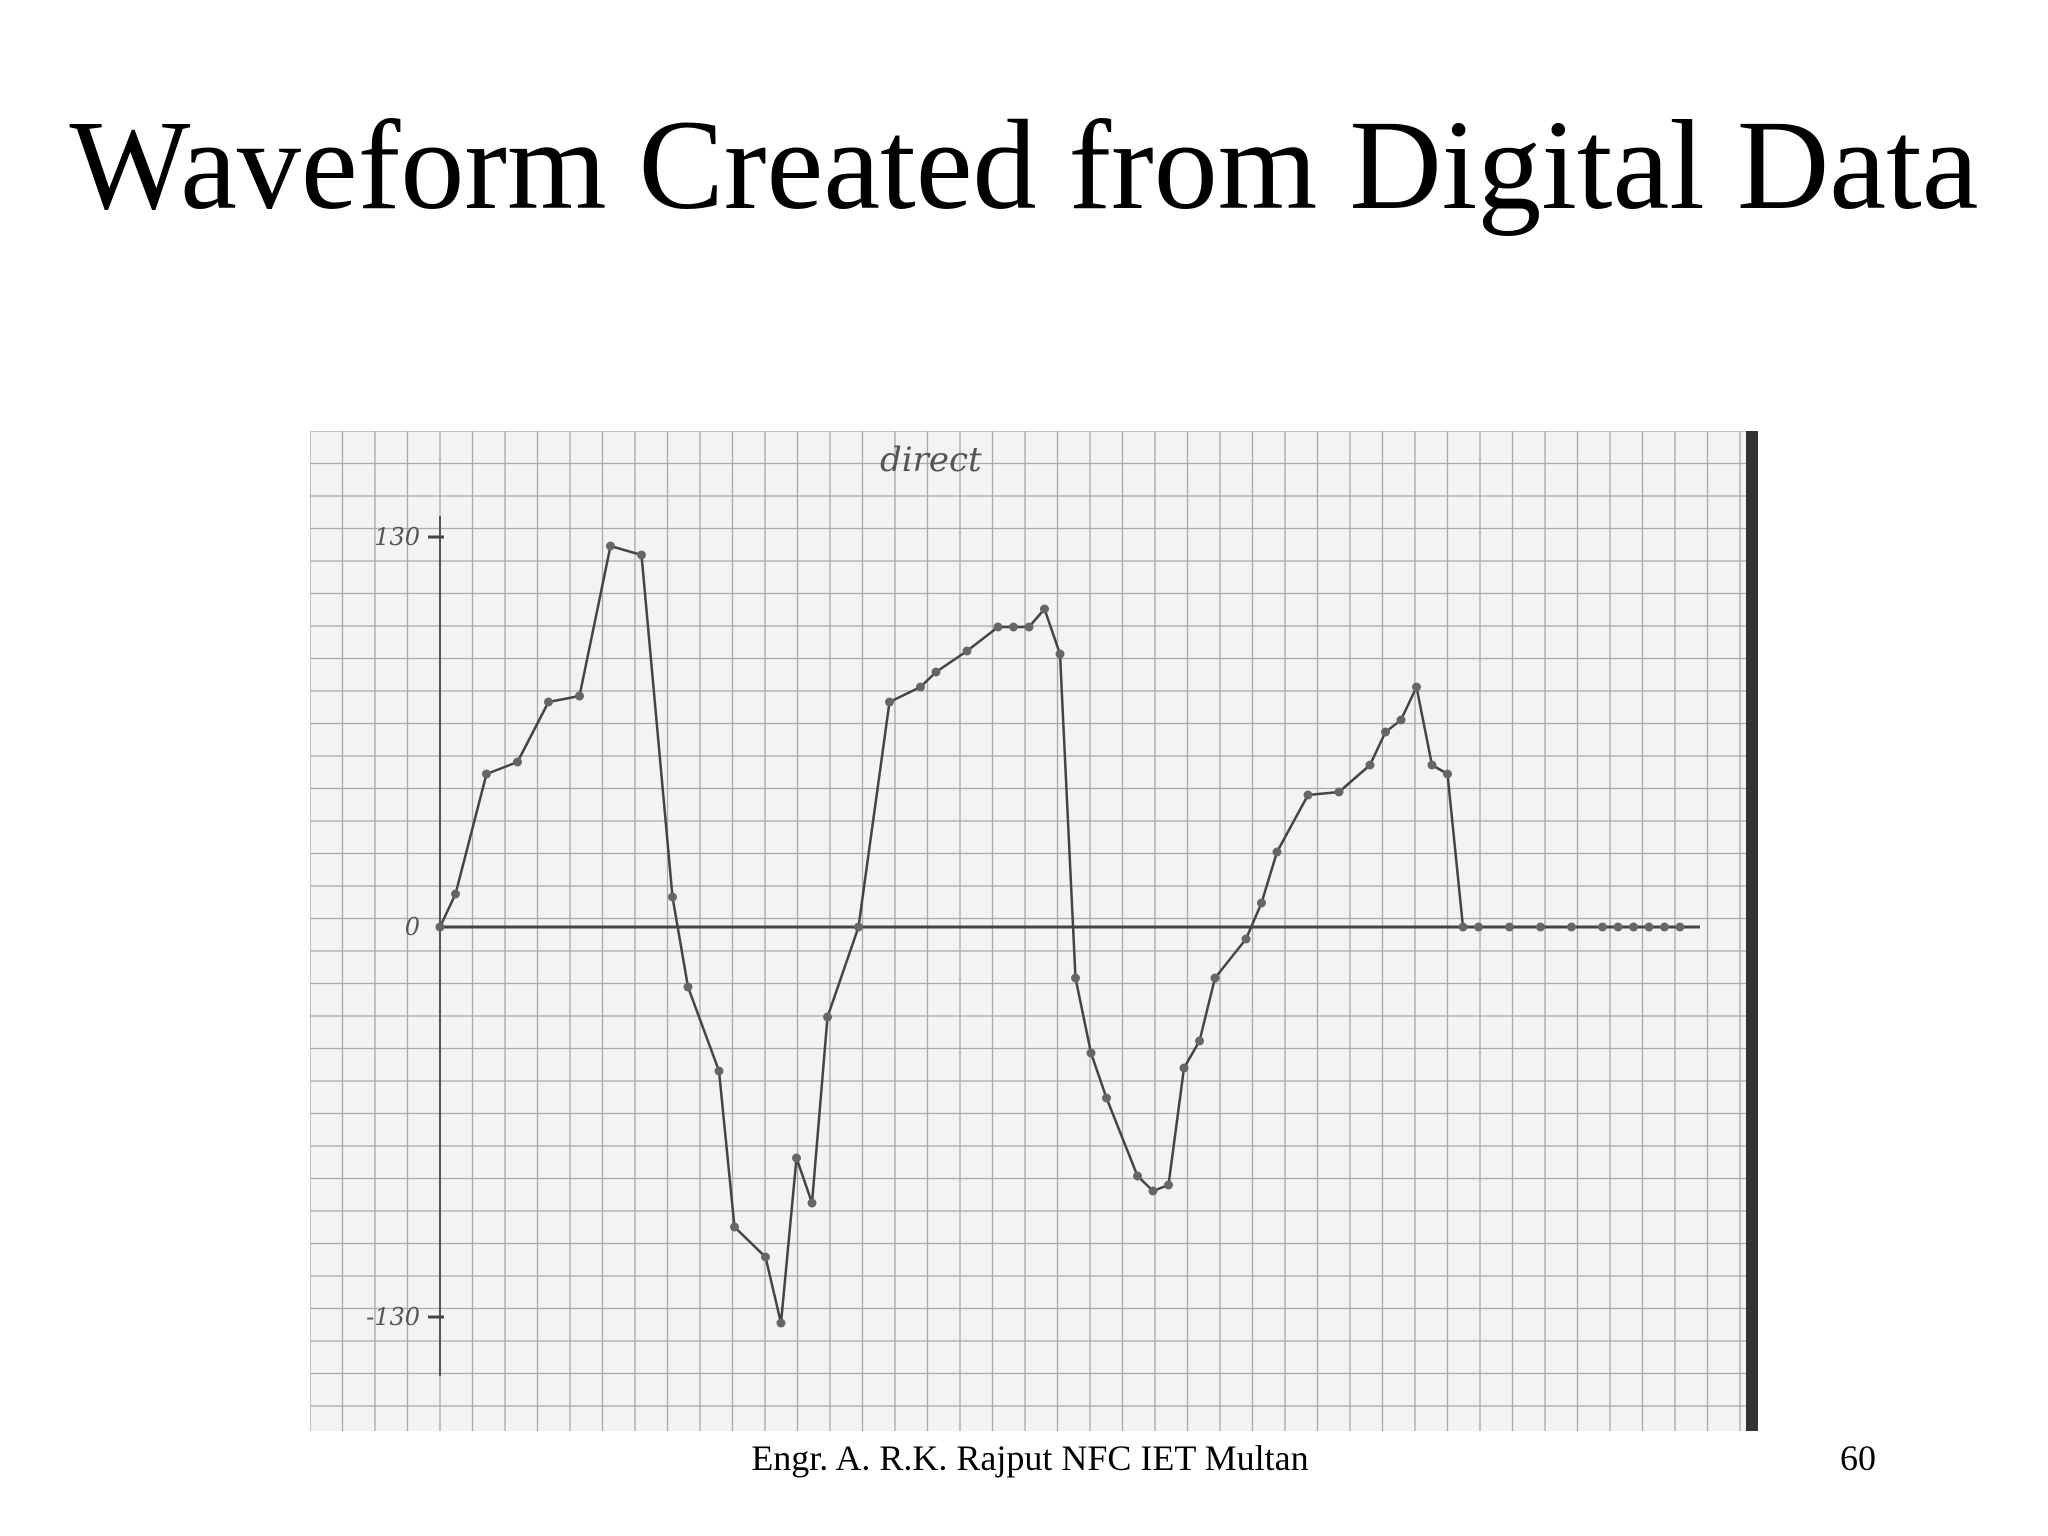 The height and width of the screenshot is (1536, 2048). What do you see at coordinates (1024, 165) in the screenshot?
I see `slide-title: Waveform Created from Digital Data` at bounding box center [1024, 165].